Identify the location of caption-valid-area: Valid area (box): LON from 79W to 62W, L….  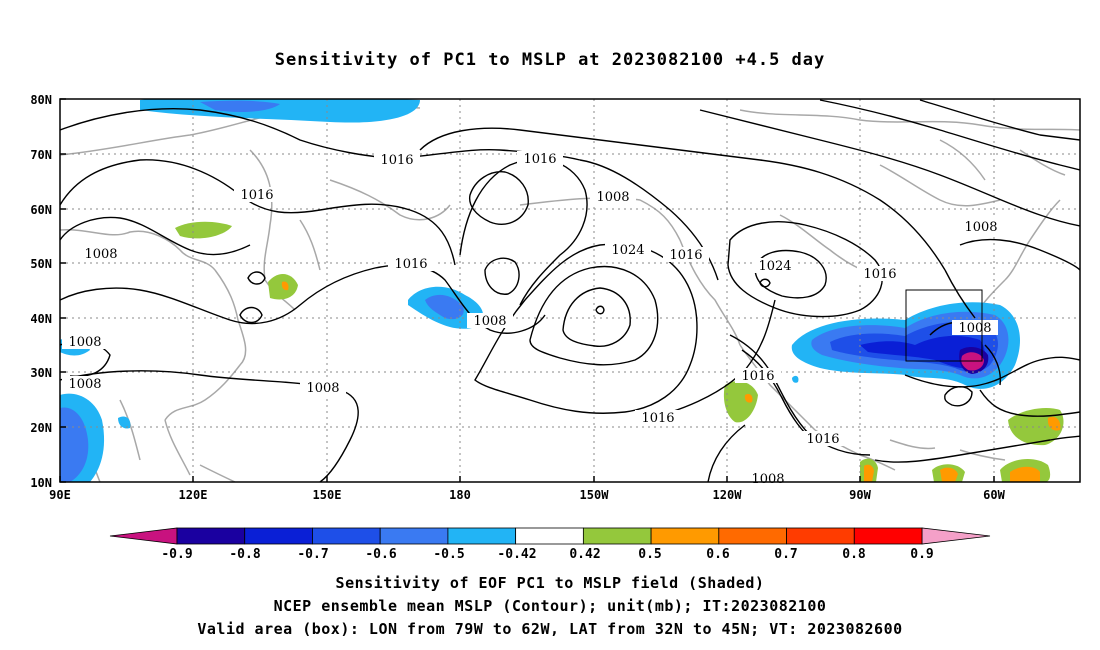
(550, 629).